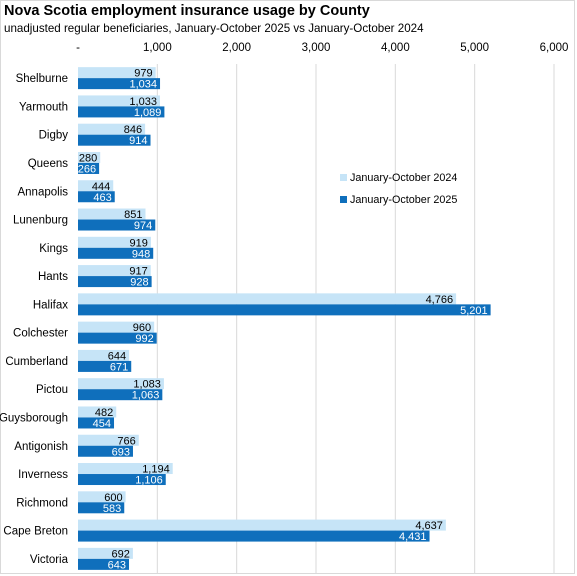 Image resolution: width=577 pixels, height=576 pixels. I want to click on data-label-2024: 1,194, so click(156, 470).